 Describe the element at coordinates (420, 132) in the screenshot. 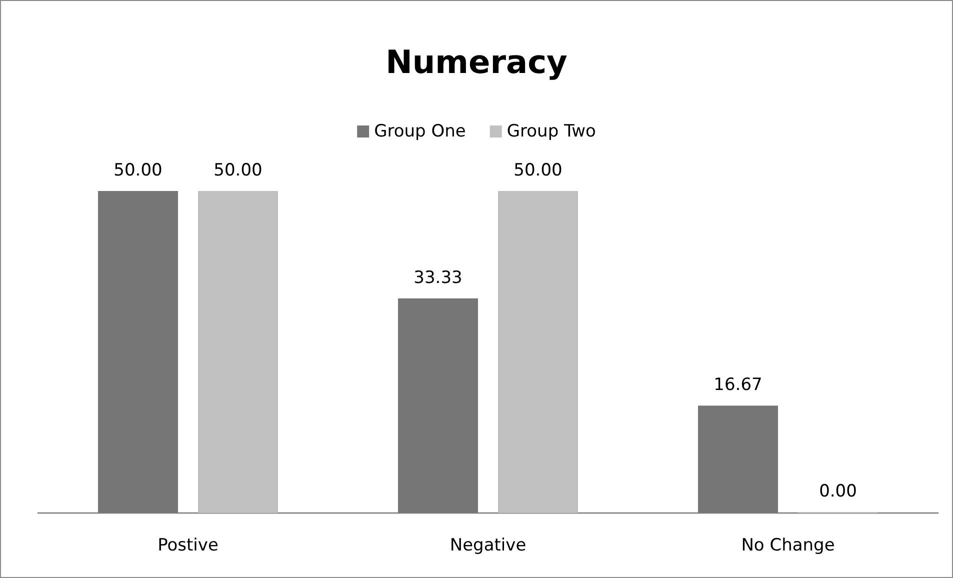

I see `legend-label: Group One` at that location.